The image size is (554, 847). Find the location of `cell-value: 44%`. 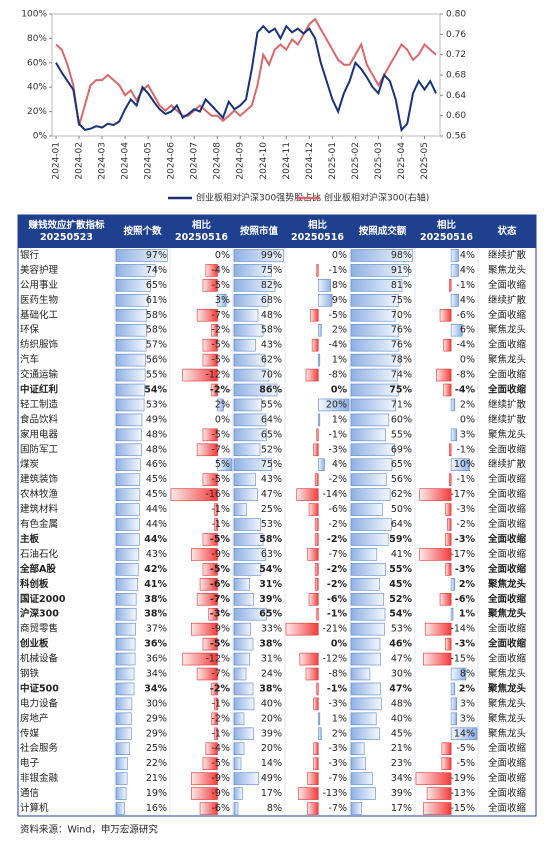

cell-value: 44% is located at coordinates (156, 524).